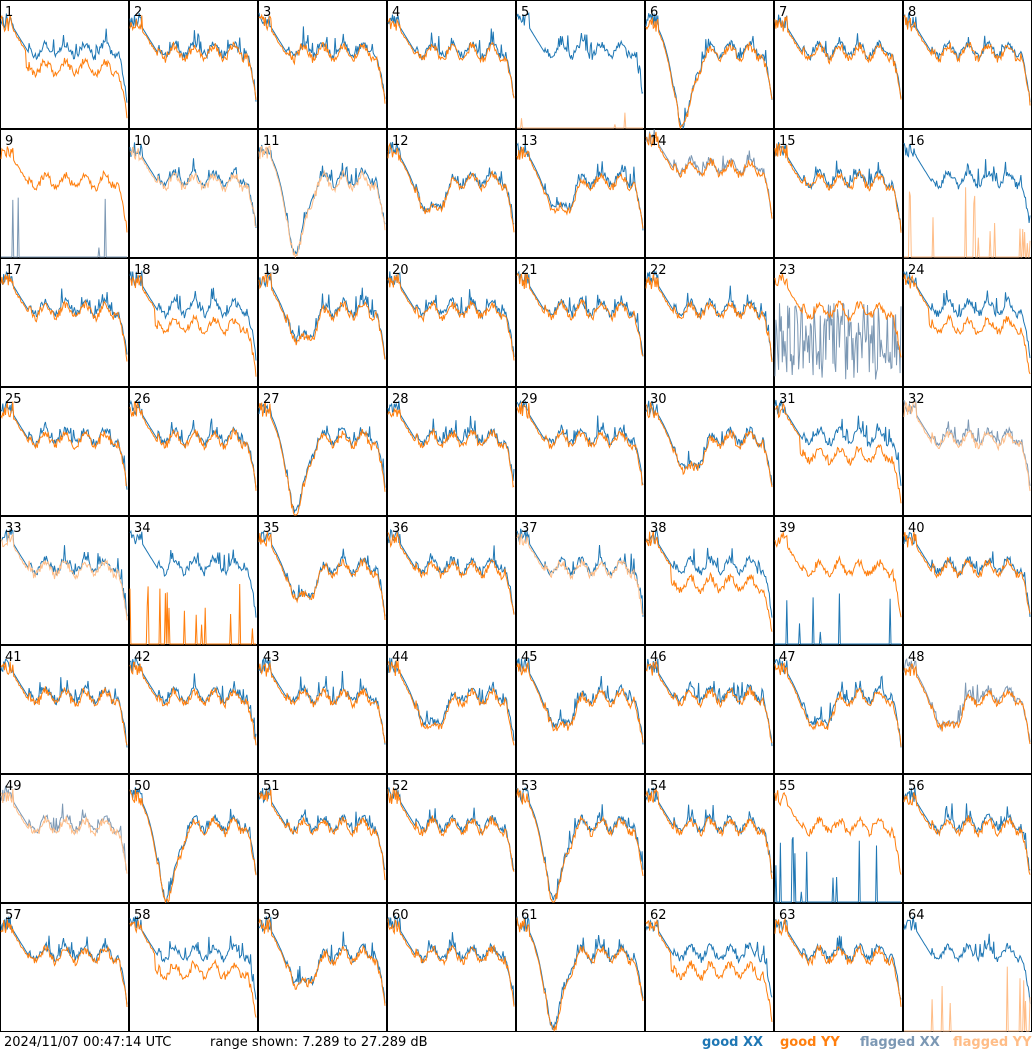 The height and width of the screenshot is (1053, 1033). I want to click on panel-63: 63, so click(838, 967).